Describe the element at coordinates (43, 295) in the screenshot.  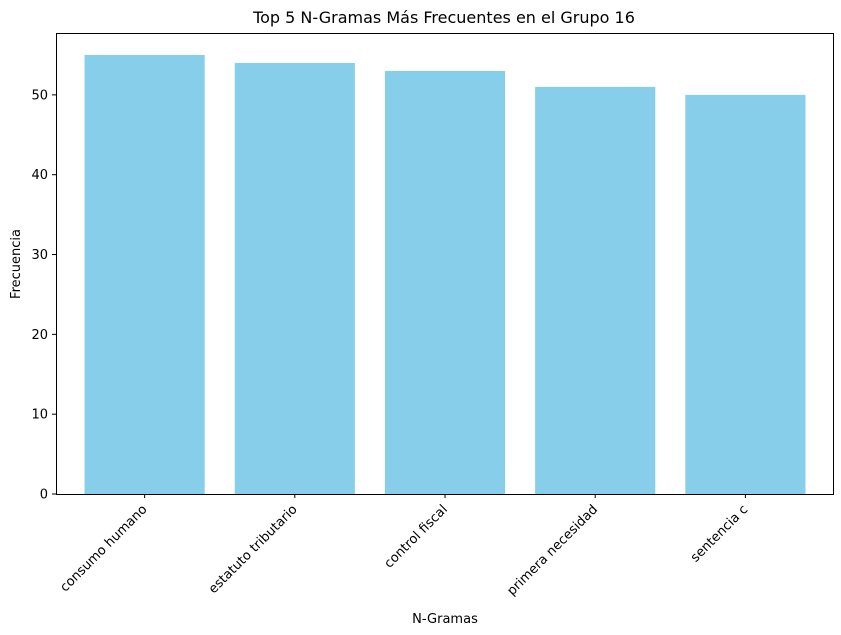
I see `y-axis: 0 10 20 30 40 50` at that location.